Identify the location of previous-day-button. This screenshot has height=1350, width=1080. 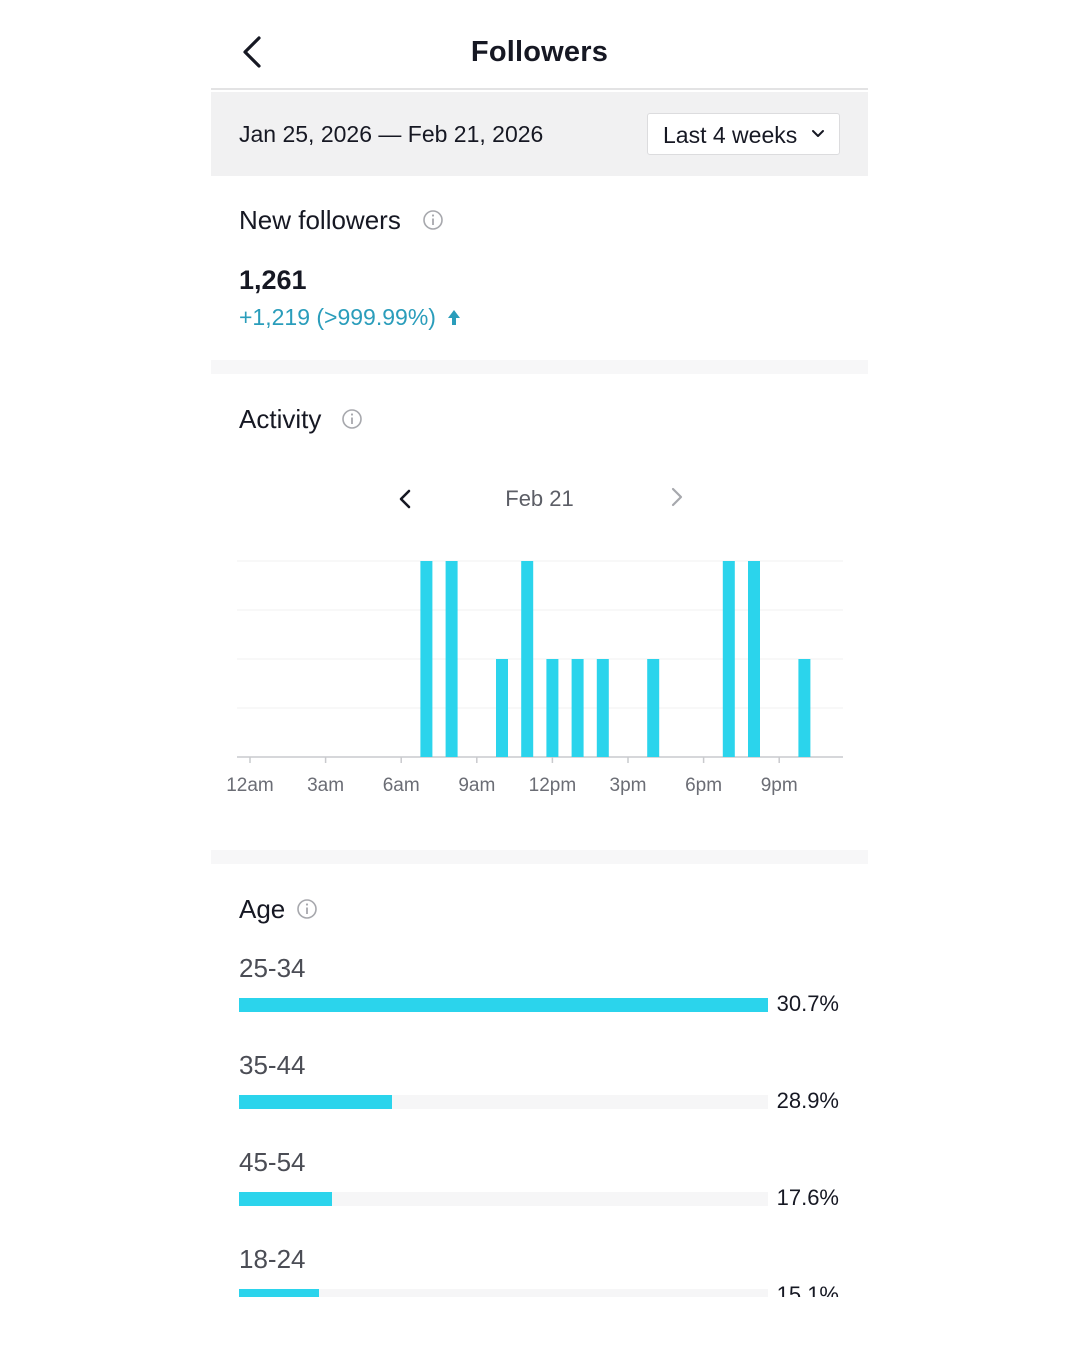
(405, 500).